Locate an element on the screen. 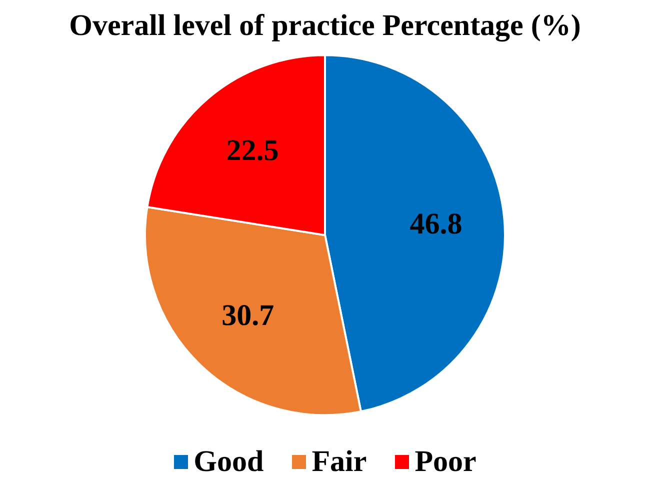 The width and height of the screenshot is (650, 496). data-label: 22.5 is located at coordinates (252, 150).